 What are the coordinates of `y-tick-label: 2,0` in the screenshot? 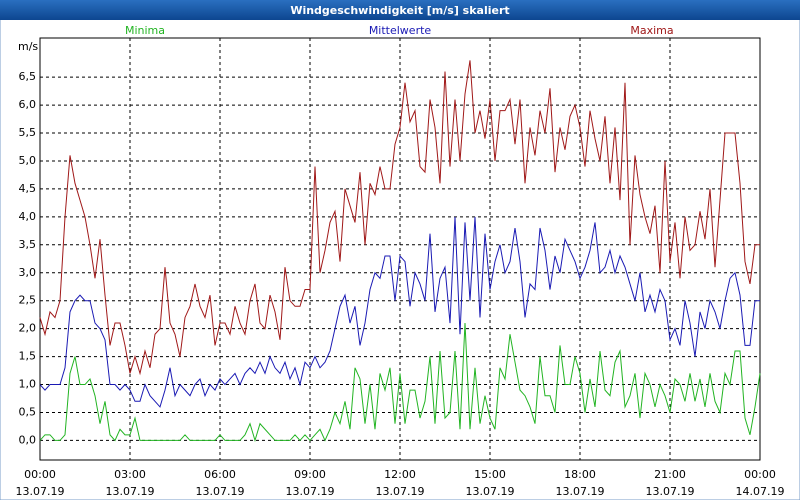 It's located at (28, 328).